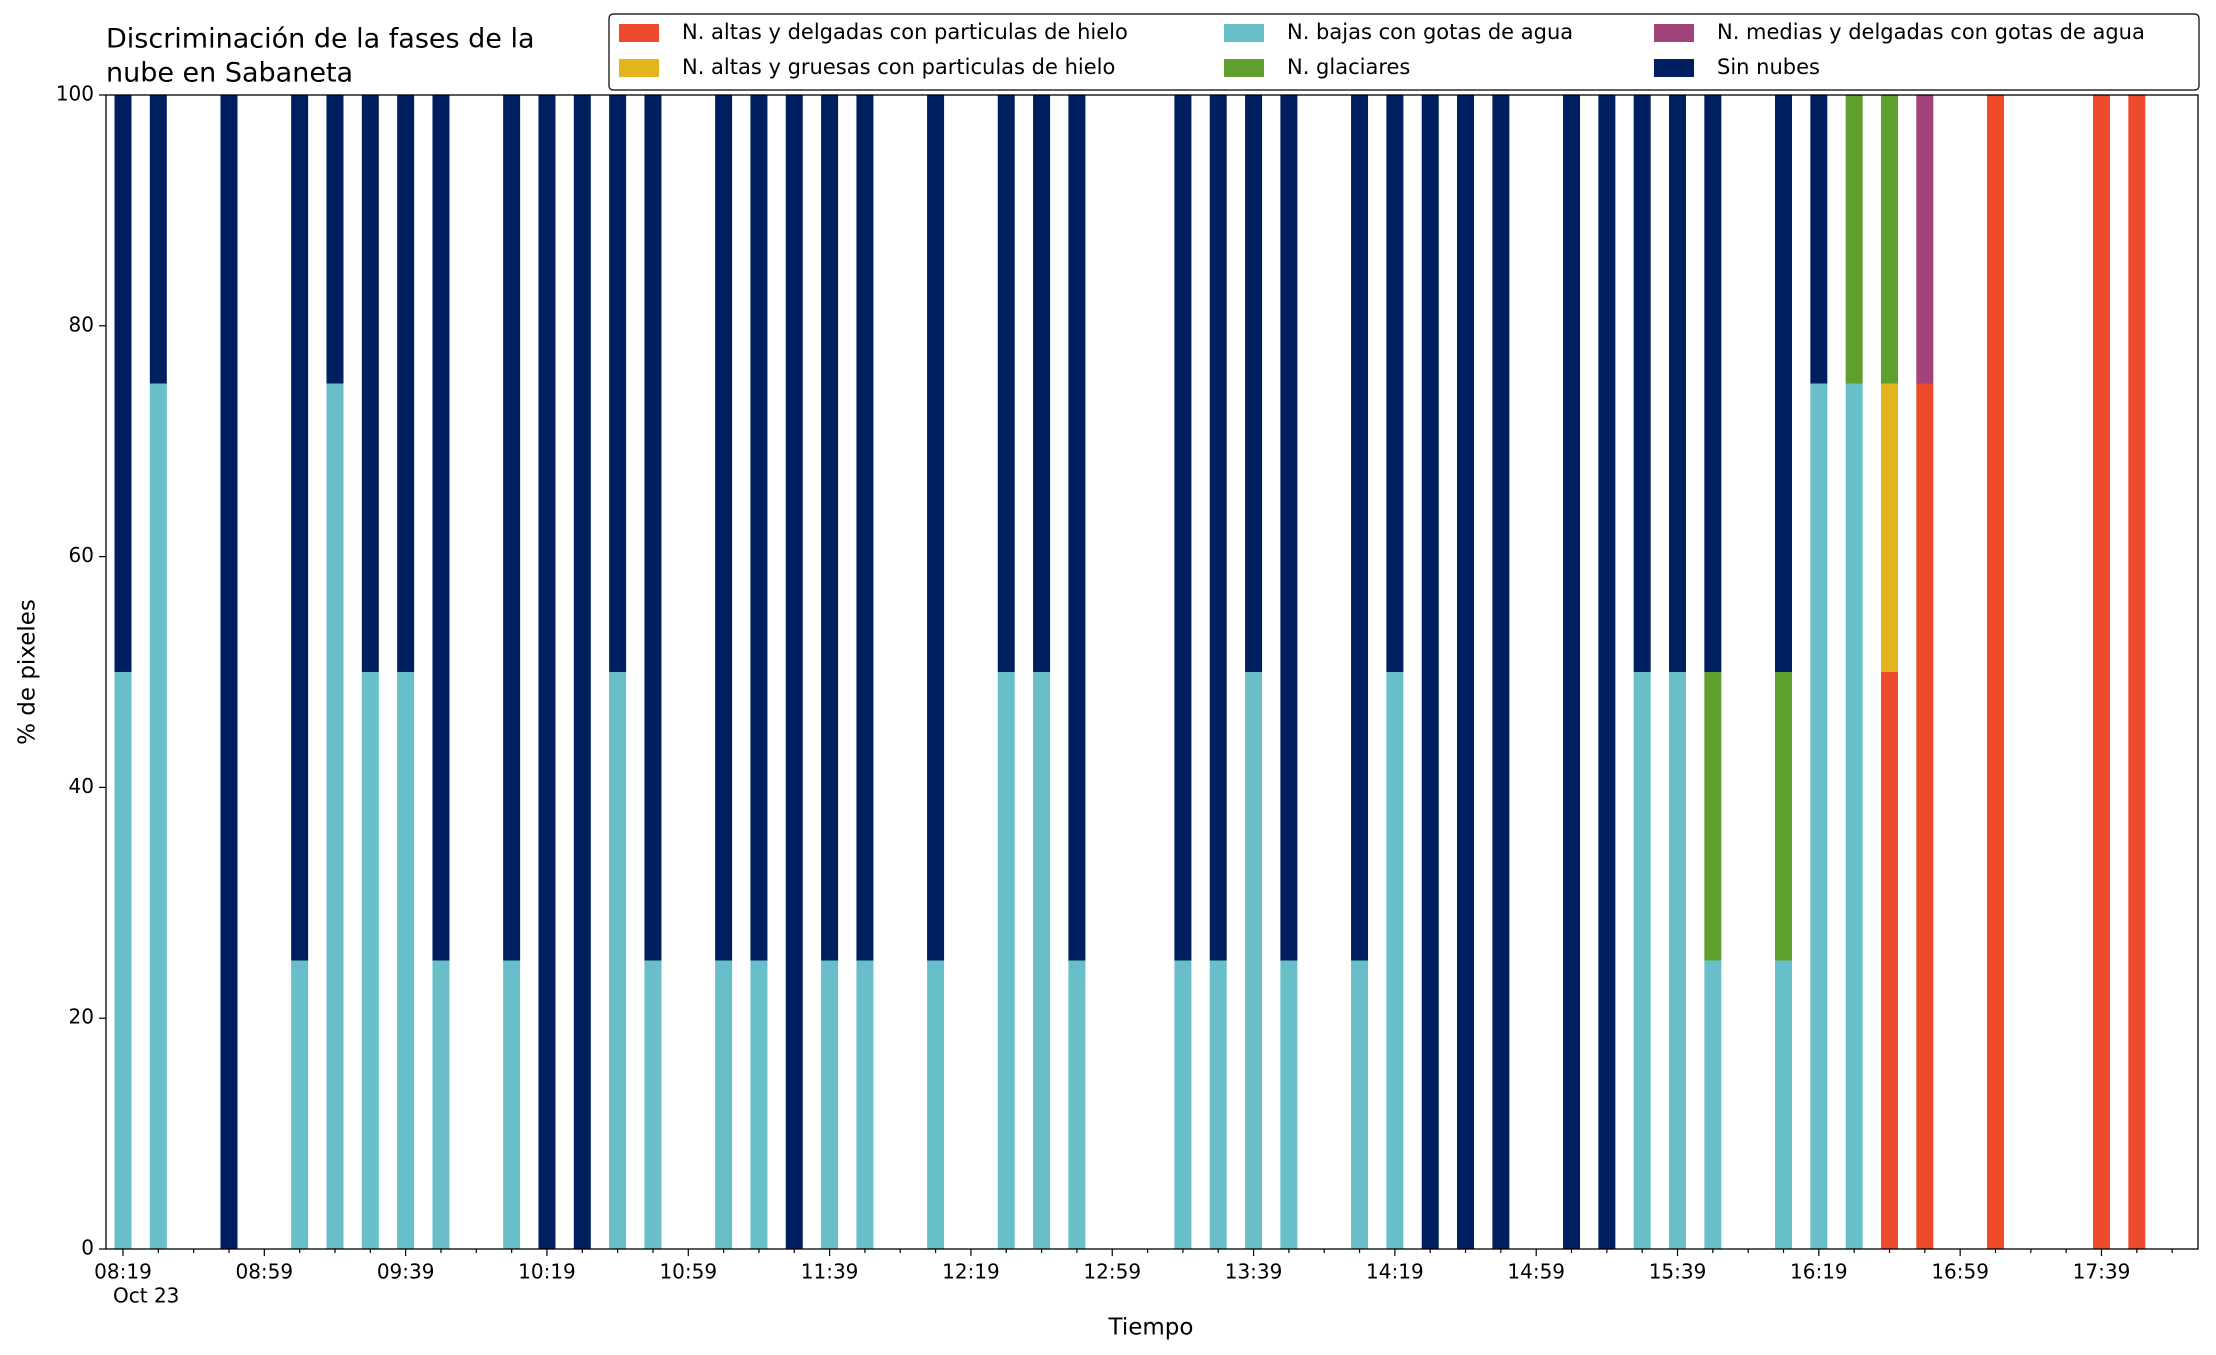 This screenshot has width=2216, height=1355. What do you see at coordinates (1678, 1272) in the screenshot?
I see `x-tick-label: 15:39` at bounding box center [1678, 1272].